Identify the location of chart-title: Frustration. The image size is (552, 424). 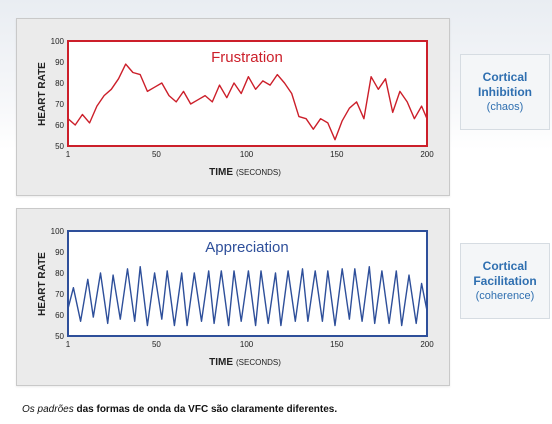
(247, 57).